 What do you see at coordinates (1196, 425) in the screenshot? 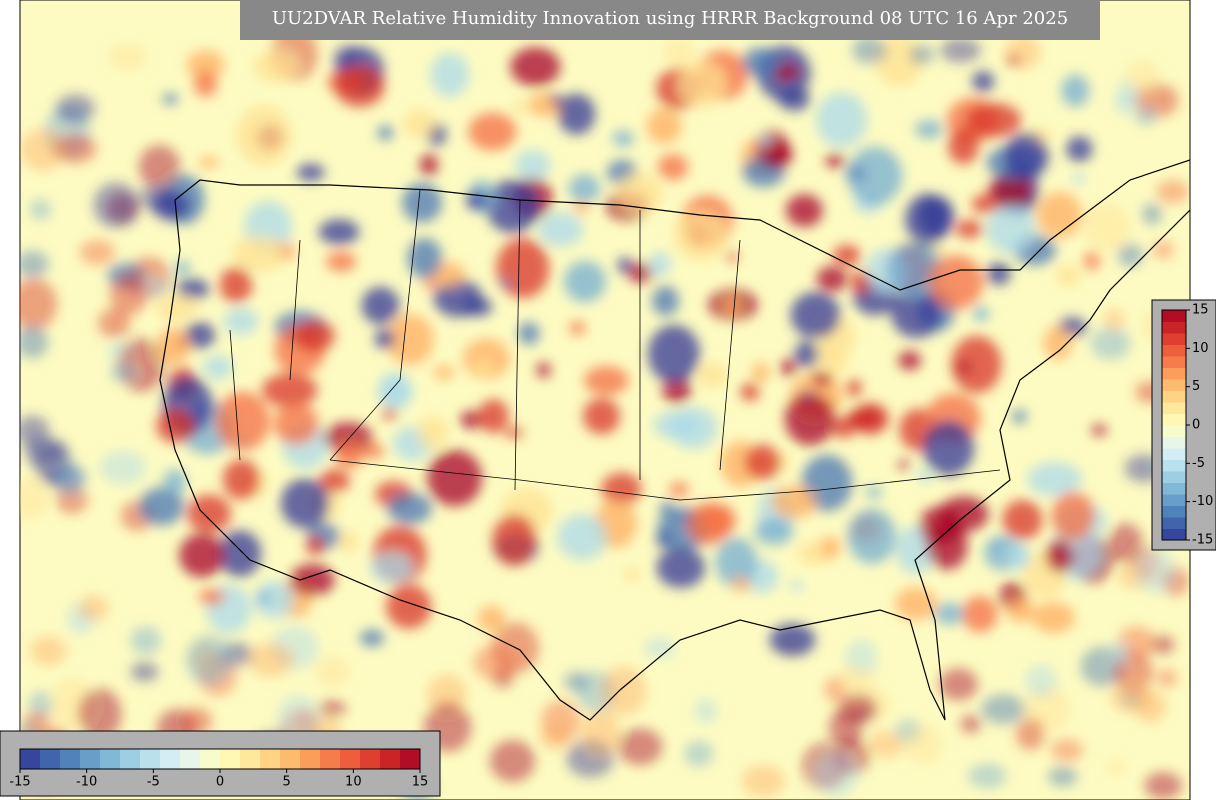
I see `tick-label: 0` at bounding box center [1196, 425].